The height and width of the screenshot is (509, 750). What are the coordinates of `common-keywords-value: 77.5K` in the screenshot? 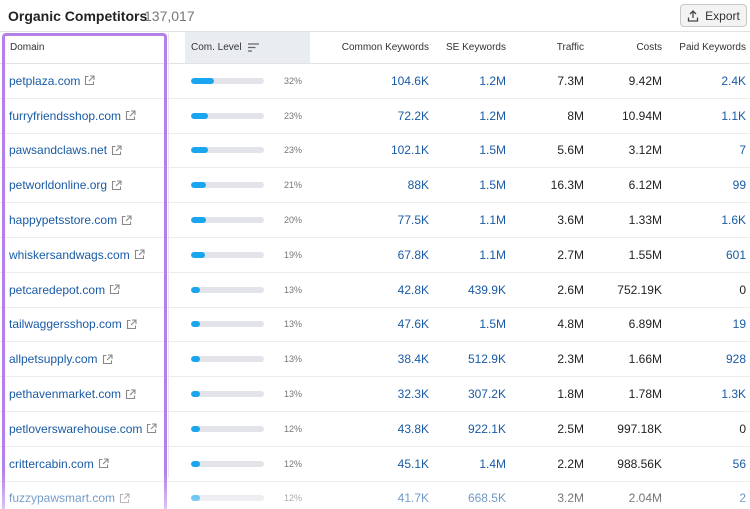 It's located at (413, 220).